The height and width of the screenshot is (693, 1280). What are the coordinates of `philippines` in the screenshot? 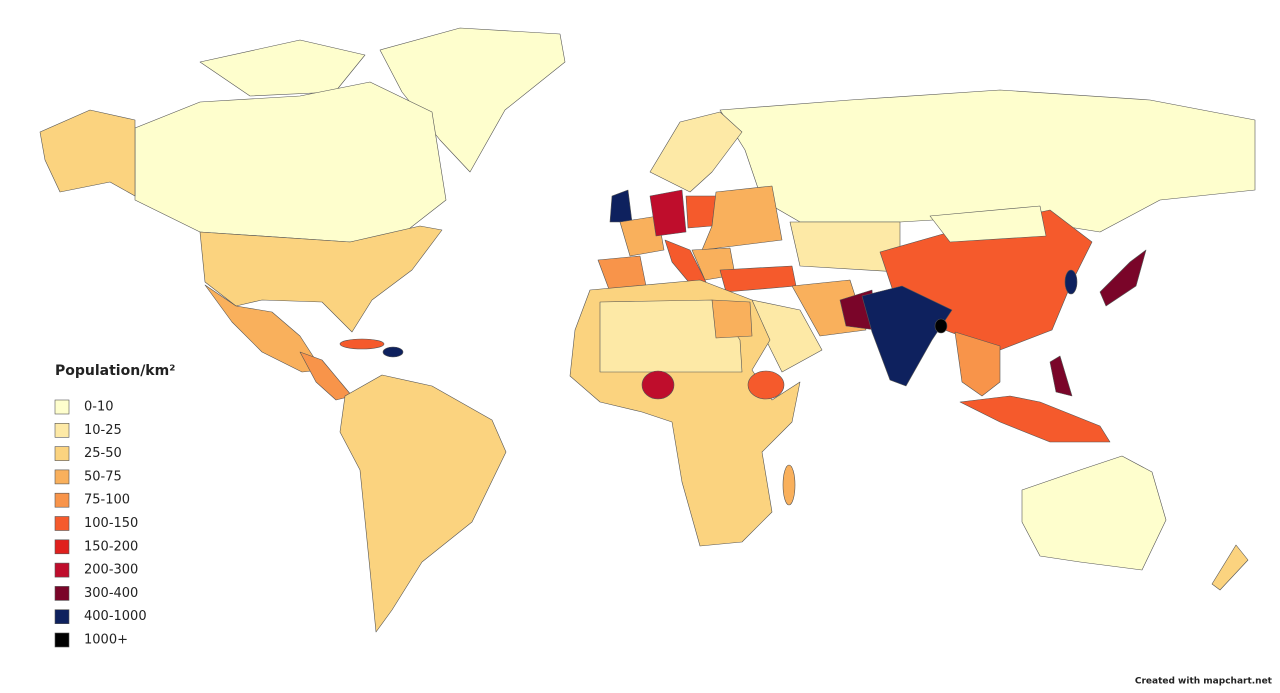 It's located at (1061, 376).